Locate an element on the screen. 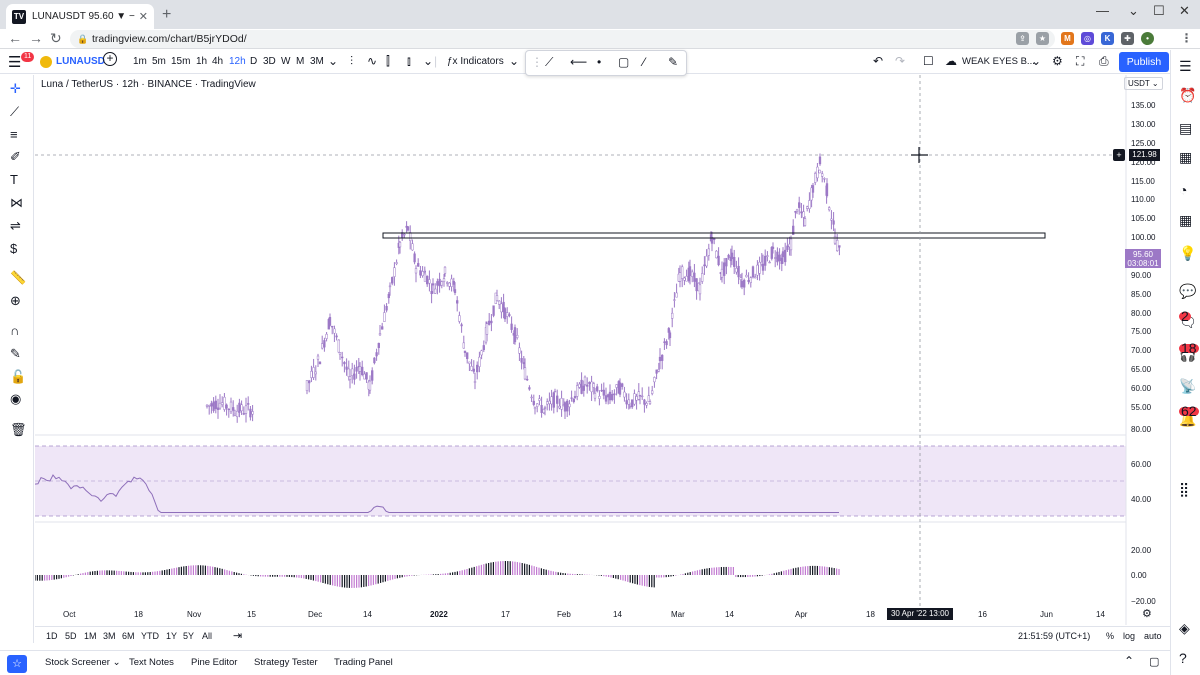 This screenshot has height=675, width=1200. gear-icon: ⚙ is located at coordinates (1147, 614).